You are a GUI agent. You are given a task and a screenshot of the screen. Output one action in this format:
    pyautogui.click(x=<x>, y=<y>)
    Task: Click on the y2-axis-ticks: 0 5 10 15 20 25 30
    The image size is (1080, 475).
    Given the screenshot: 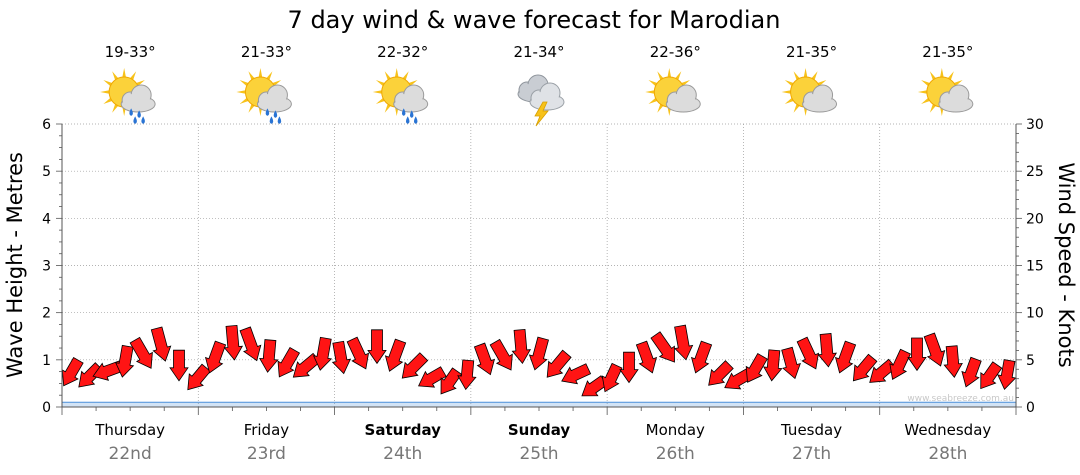 What is the action you would take?
    pyautogui.click(x=1035, y=266)
    